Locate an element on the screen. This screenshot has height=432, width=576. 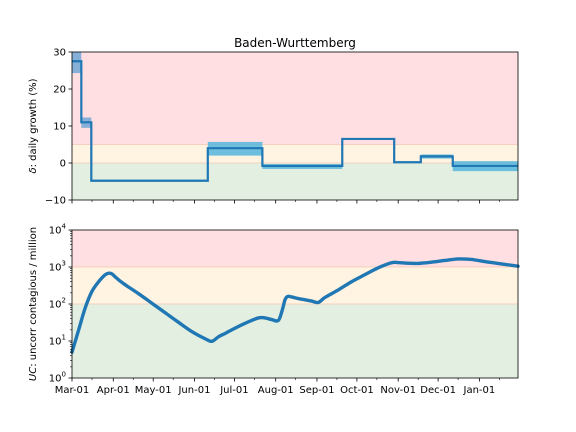
zone-low is located at coordinates (295, 341).